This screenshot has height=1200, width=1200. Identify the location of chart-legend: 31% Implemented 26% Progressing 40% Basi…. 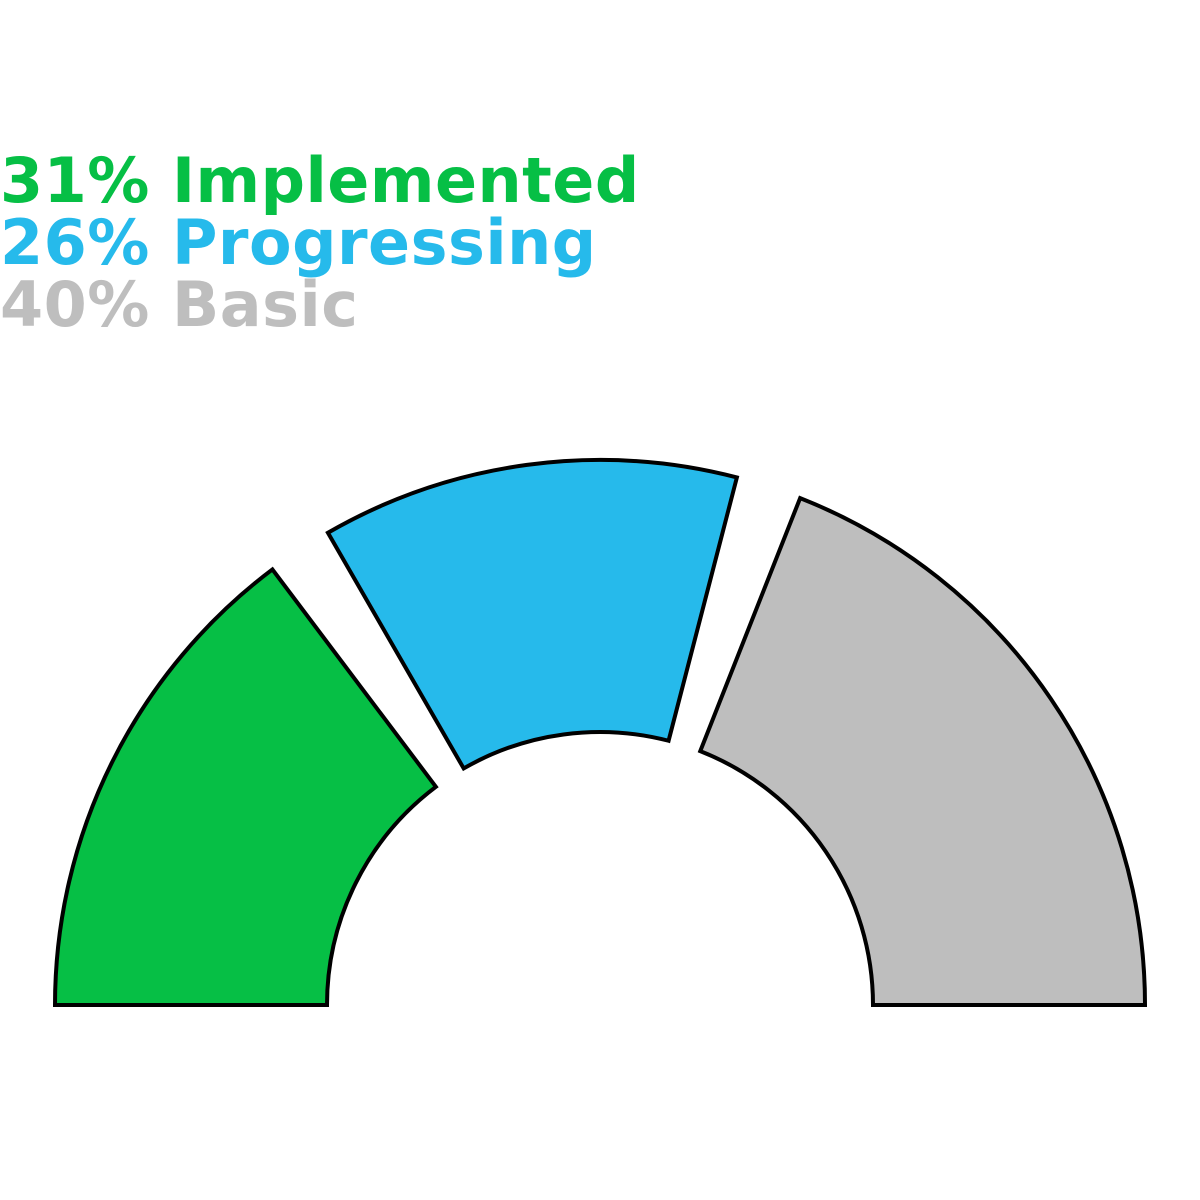
(320, 243).